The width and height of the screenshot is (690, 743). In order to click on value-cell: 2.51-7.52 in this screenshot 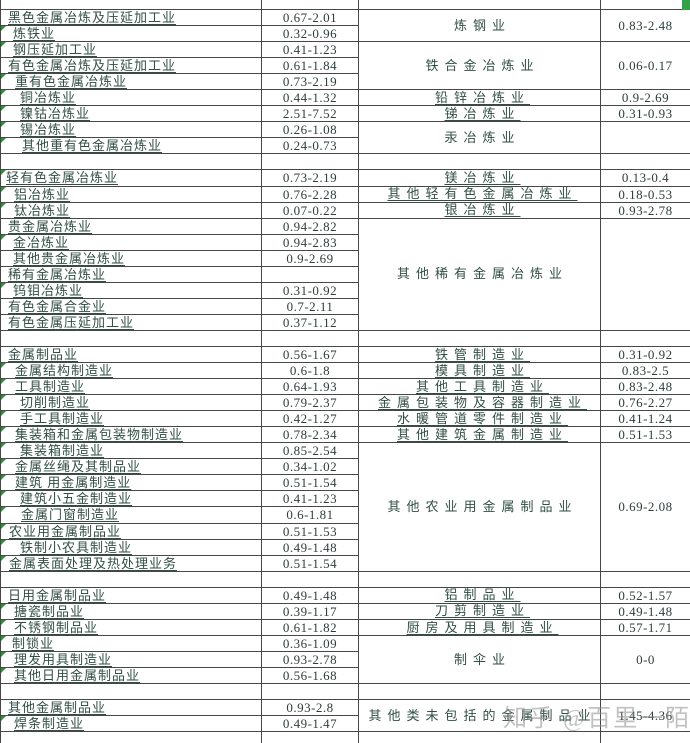, I will do `click(310, 114)`.